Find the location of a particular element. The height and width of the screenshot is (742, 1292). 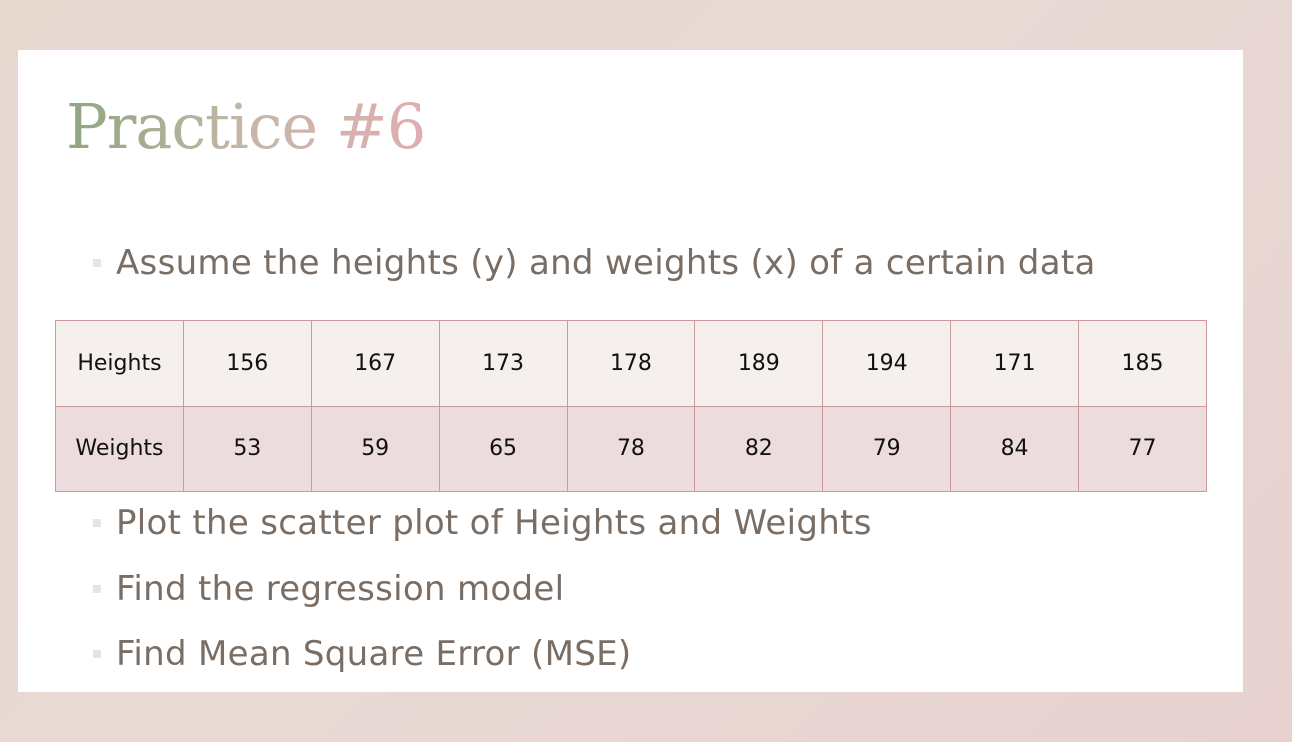

slide-title: Practice #6 is located at coordinates (246, 126).